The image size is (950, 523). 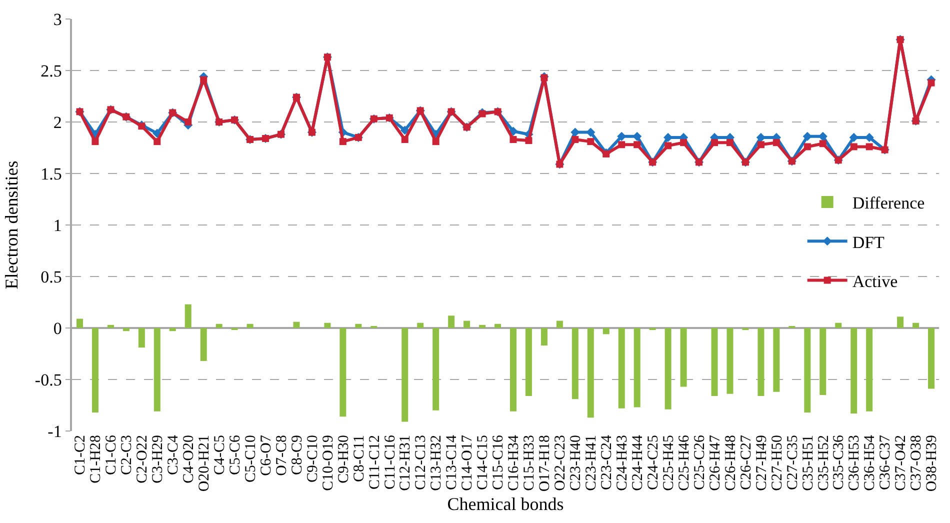 What do you see at coordinates (297, 455) in the screenshot?
I see `x-tick-label: C8-C9` at bounding box center [297, 455].